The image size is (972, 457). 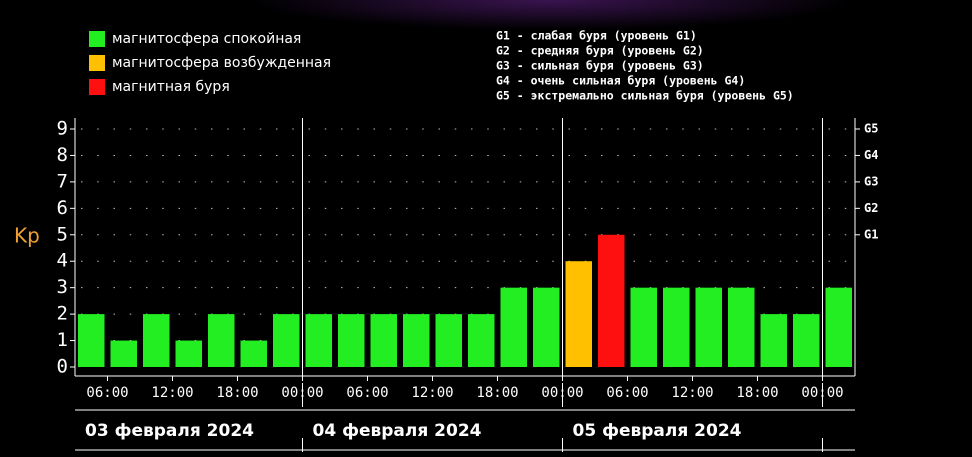 I want to click on annotation: G2 - средняя буря (уровень G2), so click(x=600, y=51).